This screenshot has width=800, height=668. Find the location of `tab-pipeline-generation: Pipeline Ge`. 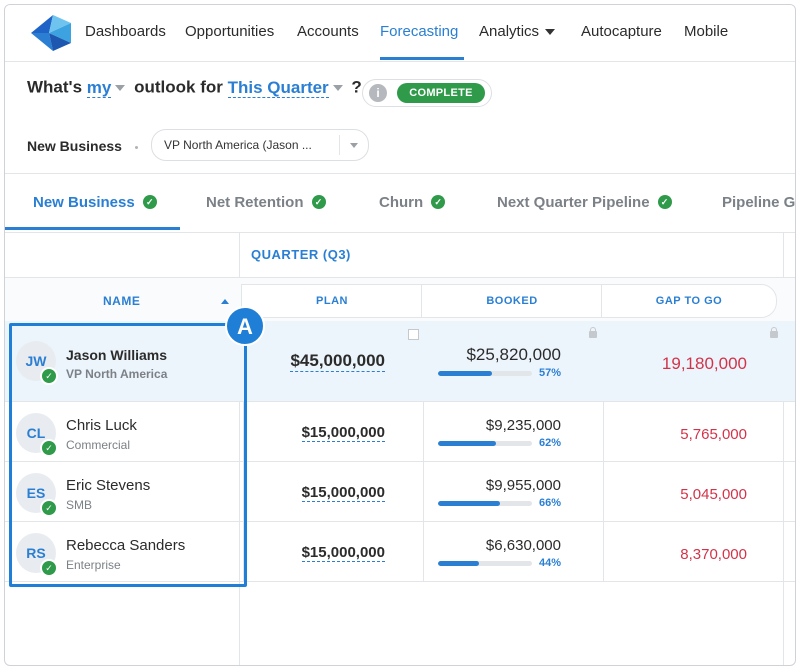

tab-pipeline-generation: Pipeline Ge is located at coordinates (759, 202).